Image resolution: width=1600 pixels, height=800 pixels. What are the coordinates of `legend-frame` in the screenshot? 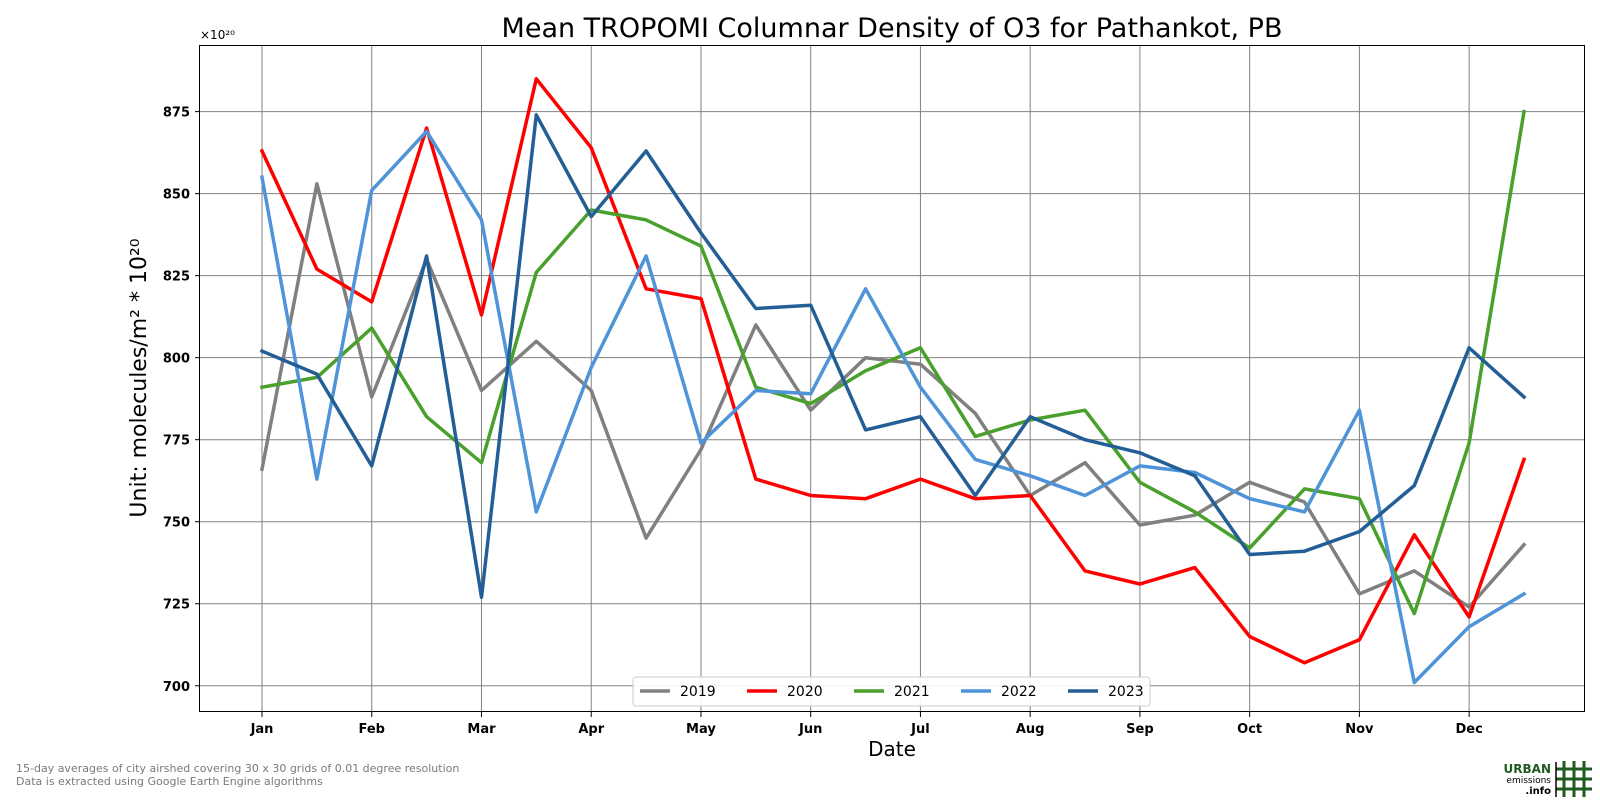 It's located at (891, 691).